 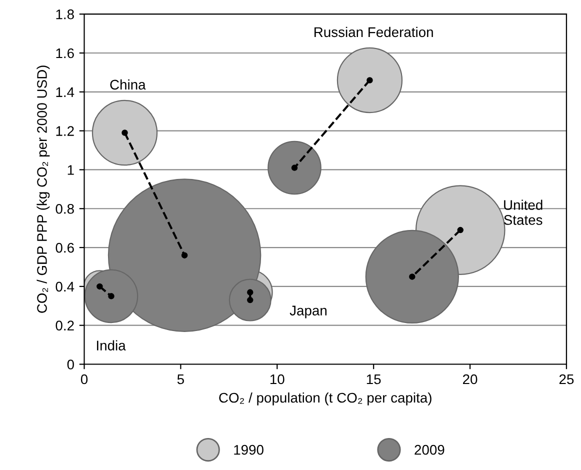 I want to click on y-tick-label: 1.8, so click(x=65, y=14).